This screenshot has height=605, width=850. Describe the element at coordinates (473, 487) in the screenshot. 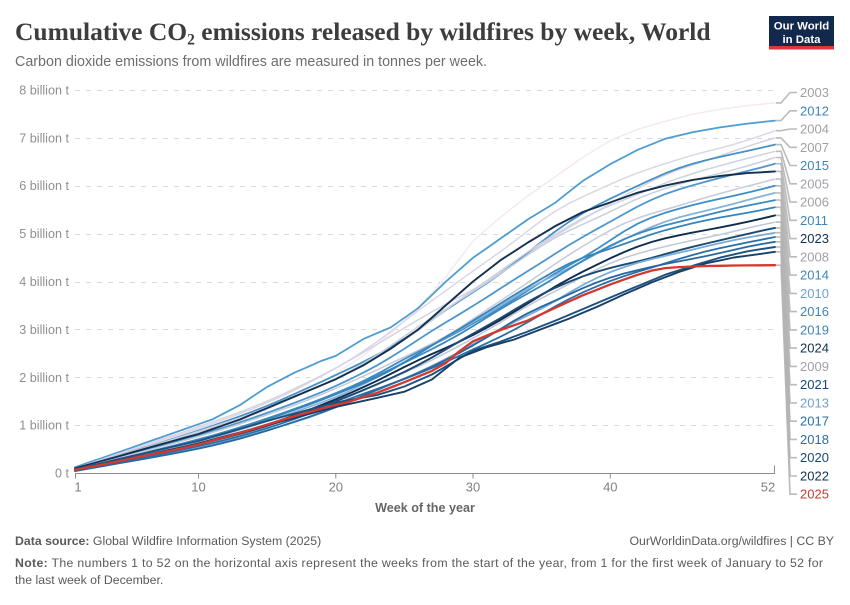

I see `svg-text: 30` at that location.